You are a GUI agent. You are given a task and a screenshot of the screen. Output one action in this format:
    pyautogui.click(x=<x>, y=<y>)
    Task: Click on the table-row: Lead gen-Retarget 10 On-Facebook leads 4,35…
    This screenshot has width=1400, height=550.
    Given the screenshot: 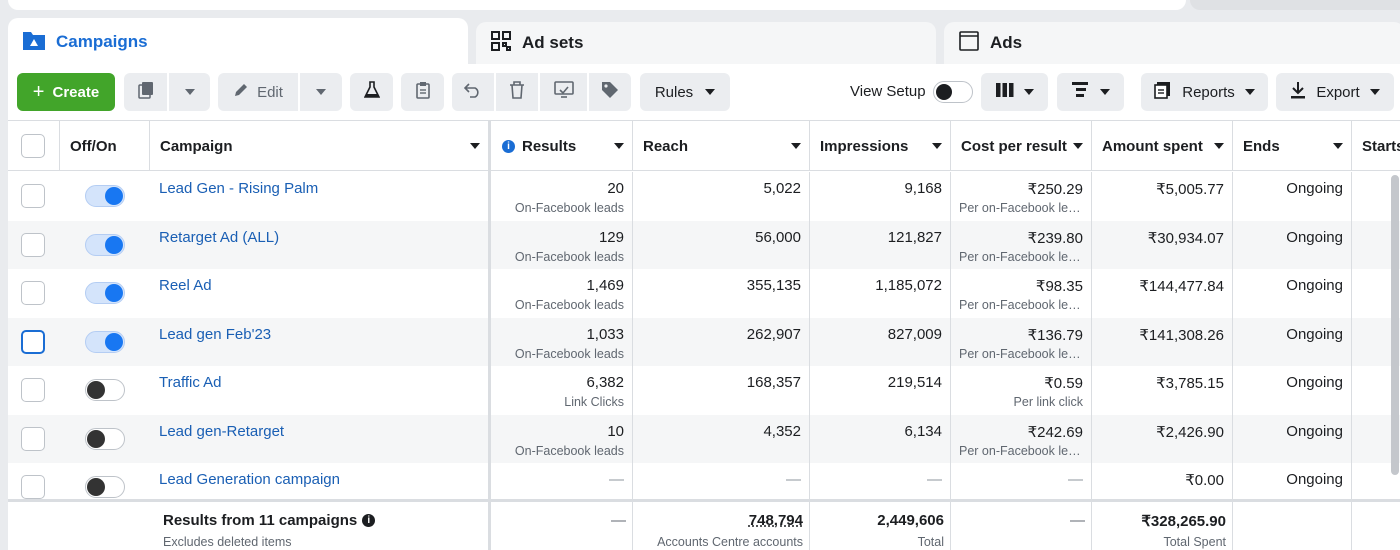 What is the action you would take?
    pyautogui.click(x=704, y=438)
    